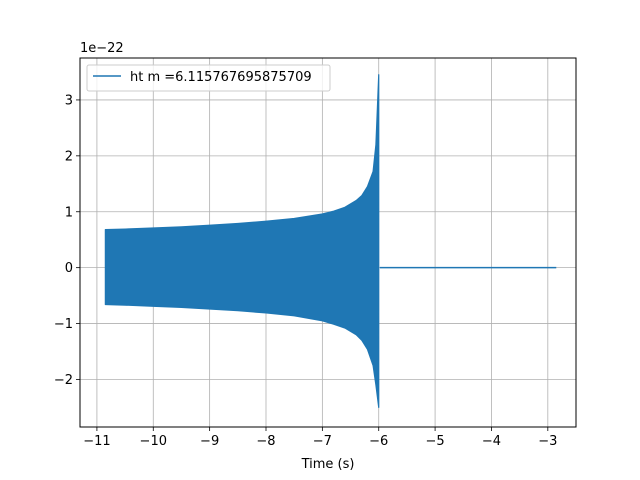  What do you see at coordinates (69, 100) in the screenshot?
I see `y-tick-label: 3` at bounding box center [69, 100].